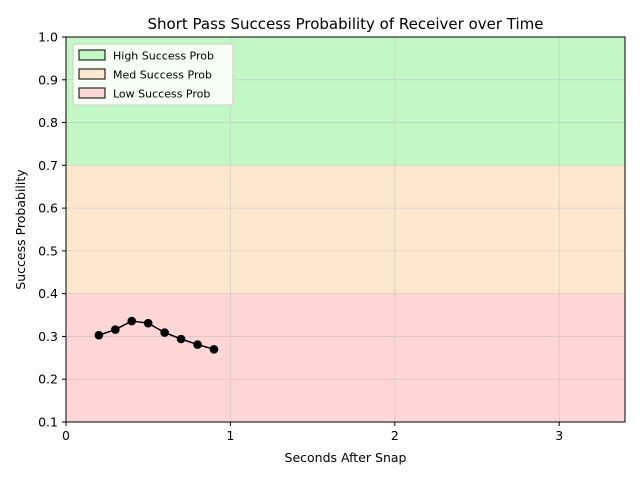 The image size is (640, 480). I want to click on y-tick-label: 0.2, so click(48, 379).